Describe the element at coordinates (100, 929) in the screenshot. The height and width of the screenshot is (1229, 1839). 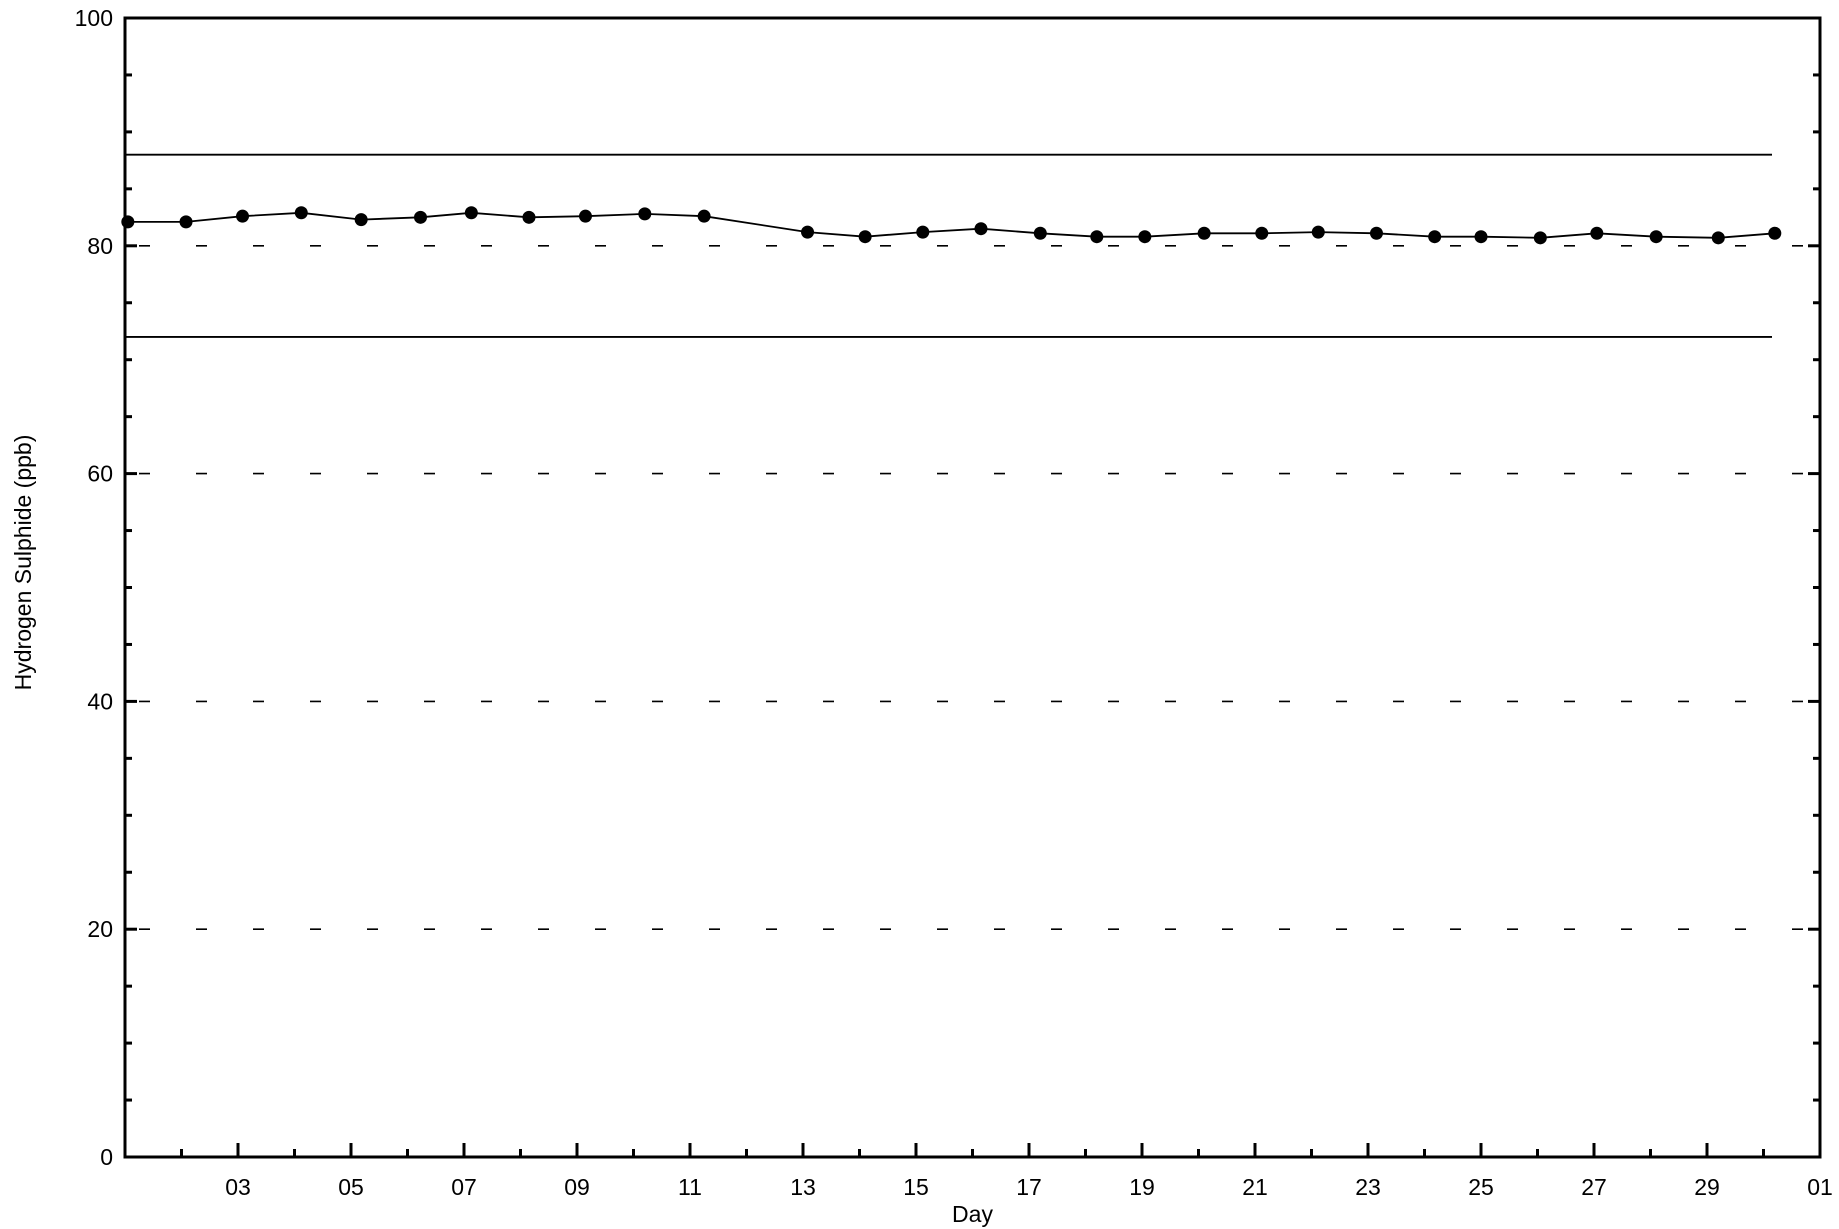
I see `y-tick-label: 20` at that location.